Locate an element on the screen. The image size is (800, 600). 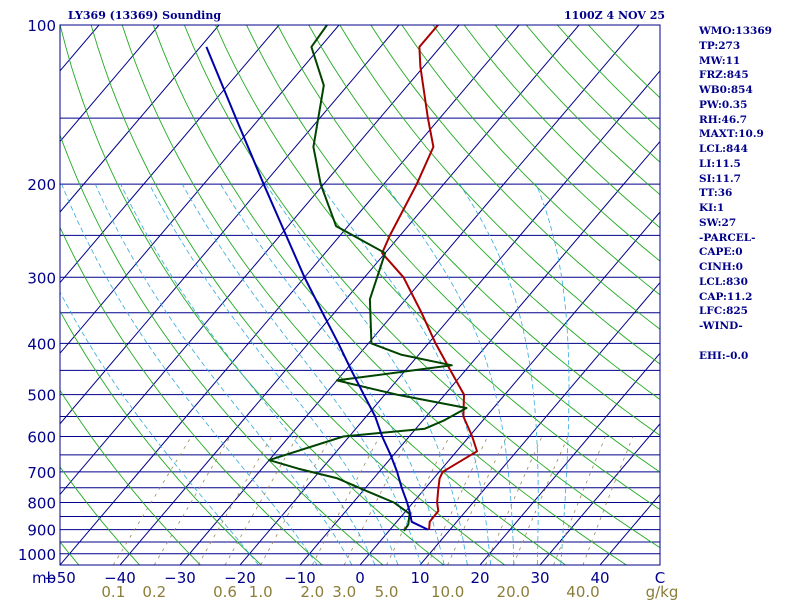
mixing-ratio-tick-label: 40.0 is located at coordinates (582, 591).